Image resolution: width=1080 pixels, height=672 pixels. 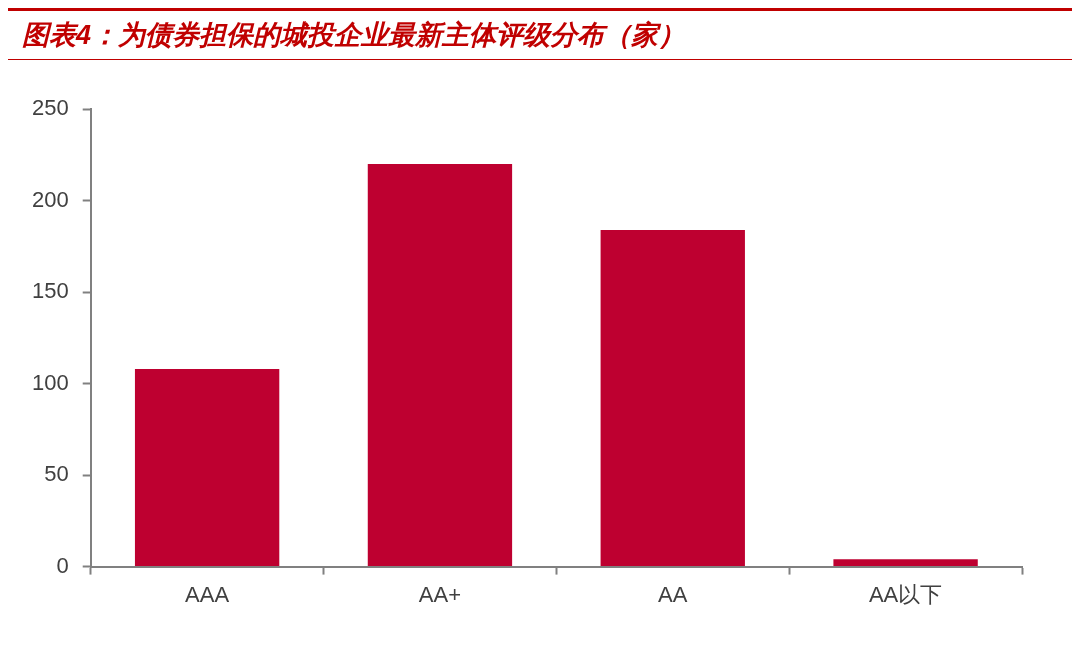 What do you see at coordinates (50, 291) in the screenshot?
I see `y-tick-label: 150` at bounding box center [50, 291].